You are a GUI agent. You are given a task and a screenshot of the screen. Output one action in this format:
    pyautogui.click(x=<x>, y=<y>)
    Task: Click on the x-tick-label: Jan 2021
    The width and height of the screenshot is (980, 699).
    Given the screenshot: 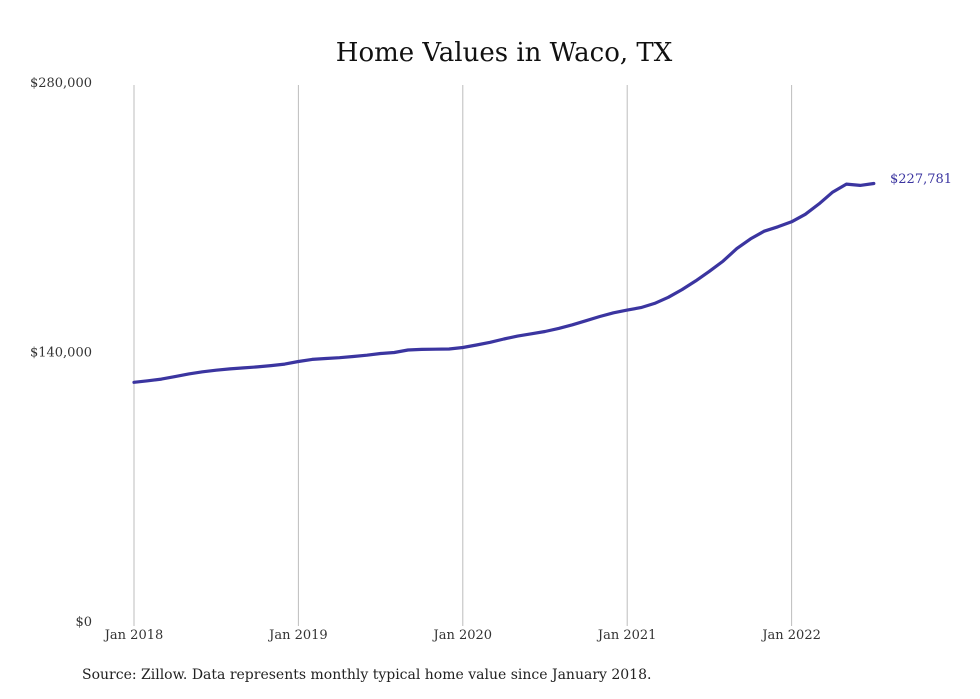 What is the action you would take?
    pyautogui.click(x=626, y=635)
    